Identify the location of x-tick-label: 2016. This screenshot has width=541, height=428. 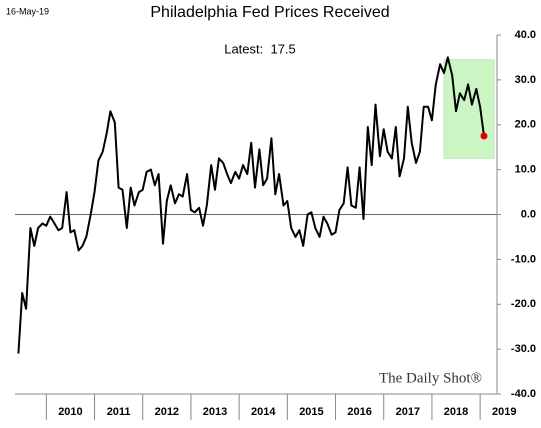
(359, 412).